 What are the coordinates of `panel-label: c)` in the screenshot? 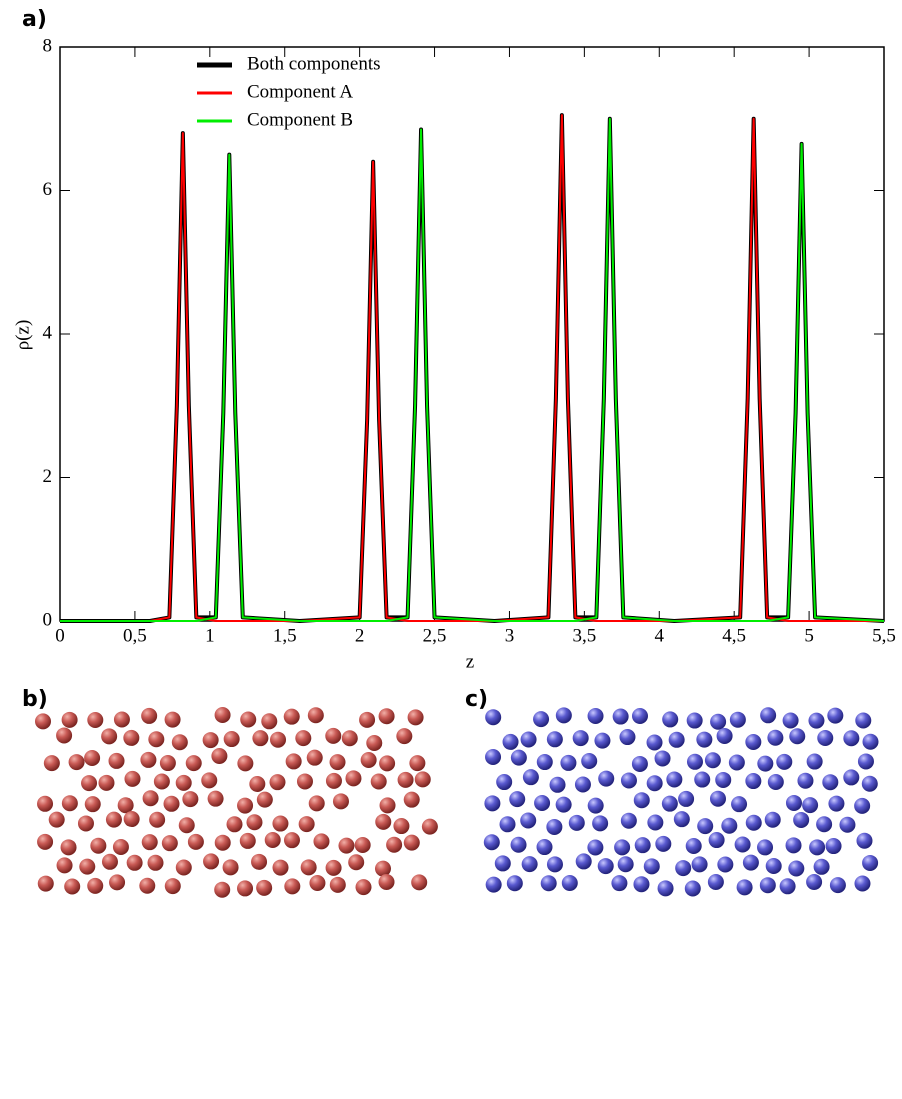 It's located at (476, 699).